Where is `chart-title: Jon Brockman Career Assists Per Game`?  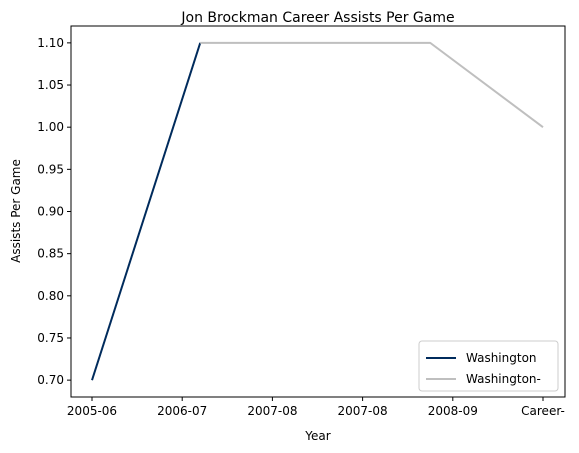
chart-title: Jon Brockman Career Assists Per Game is located at coordinates (317, 18).